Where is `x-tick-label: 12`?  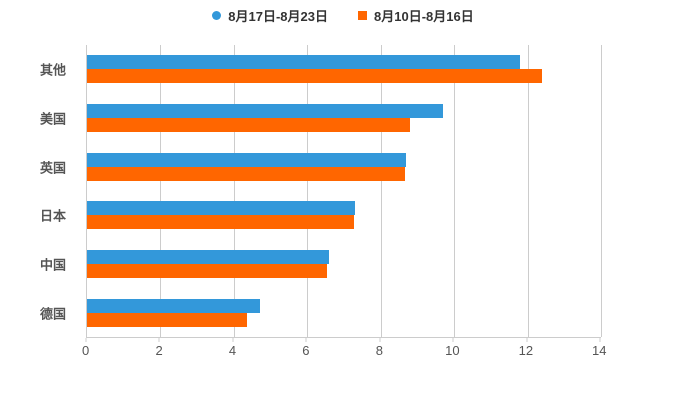
x-tick-label: 12 is located at coordinates (526, 350).